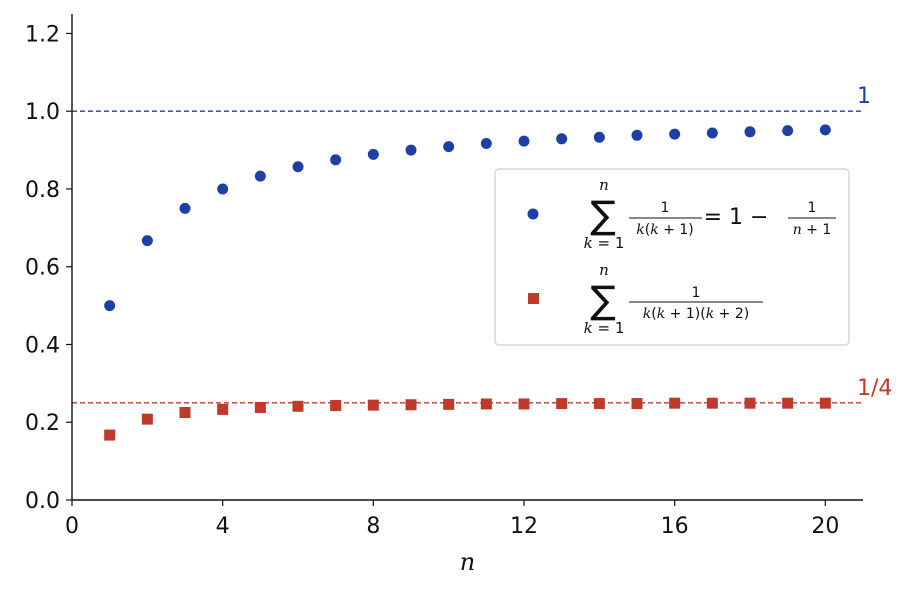 The height and width of the screenshot is (592, 916). Describe the element at coordinates (696, 314) in the screenshot. I see `fraction-denominator: k(k + 1)(k + 2)` at that location.